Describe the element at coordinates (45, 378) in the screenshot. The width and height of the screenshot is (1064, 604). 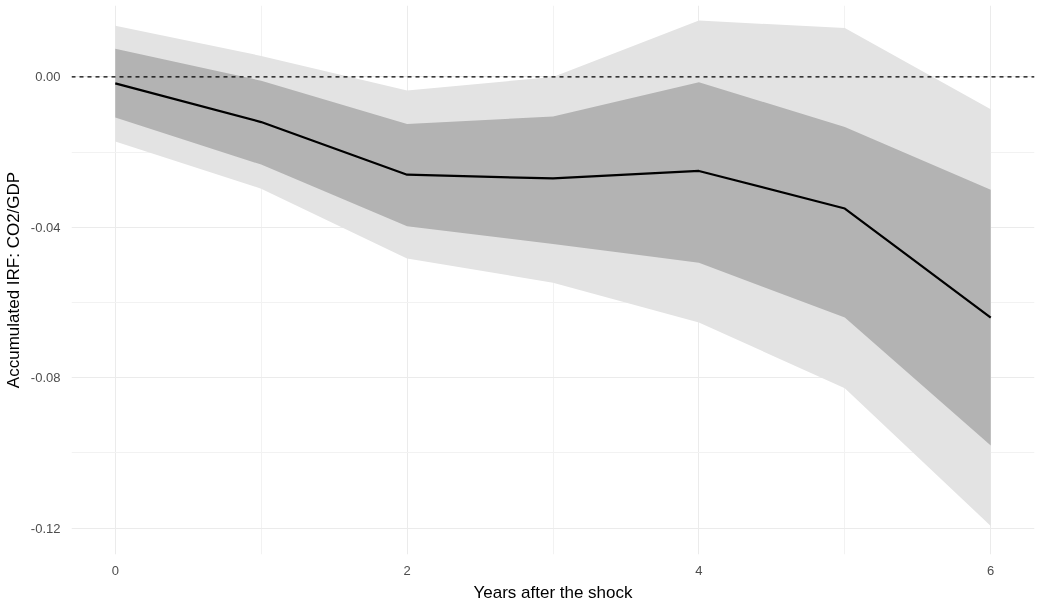
I see `y-tick-label: -0.08` at that location.